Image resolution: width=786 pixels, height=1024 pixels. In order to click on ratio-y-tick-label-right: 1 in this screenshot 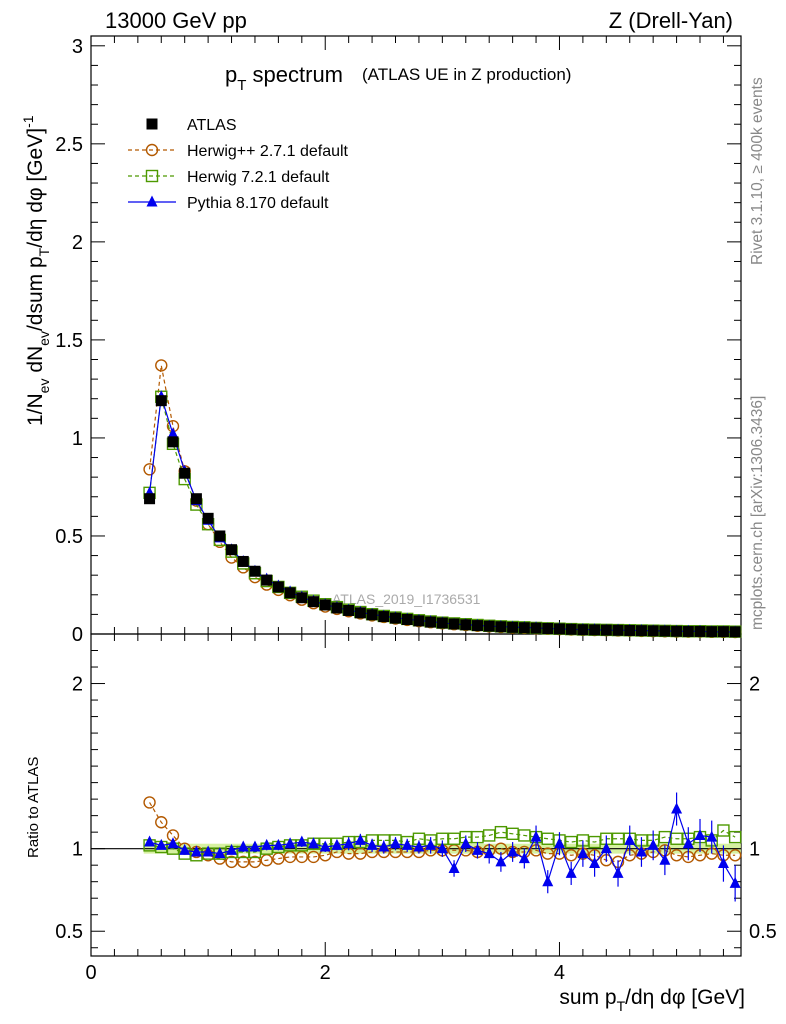, I will do `click(754, 850)`.